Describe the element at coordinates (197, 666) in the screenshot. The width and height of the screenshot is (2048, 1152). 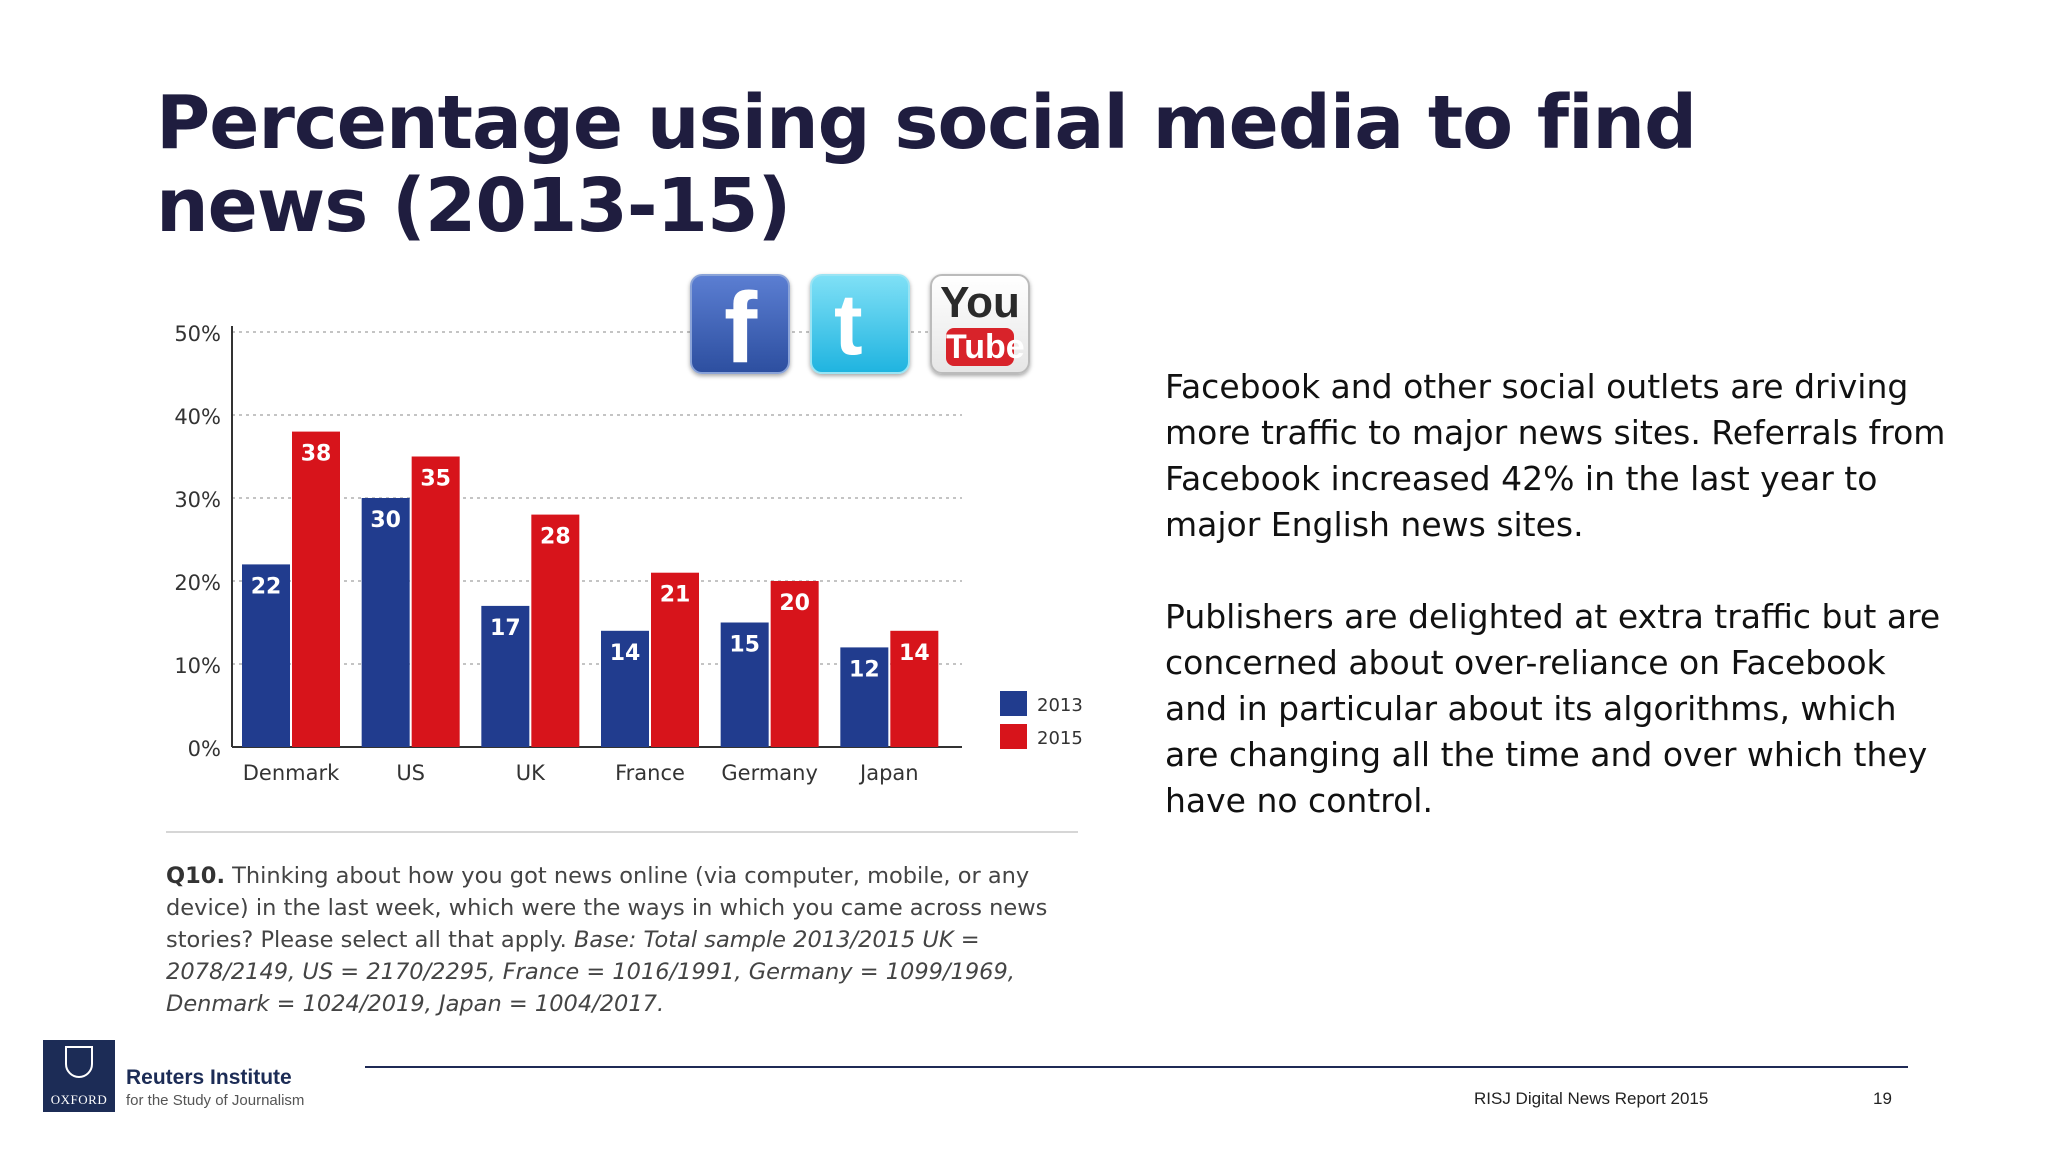
I see `y-tick-label: 10%` at that location.